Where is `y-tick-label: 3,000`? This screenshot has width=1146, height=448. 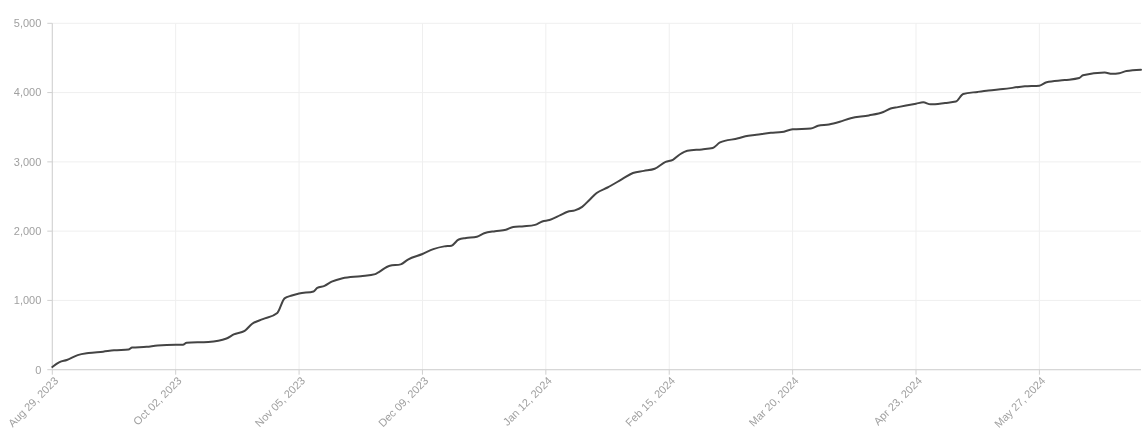
y-tick-label: 3,000 is located at coordinates (27, 161).